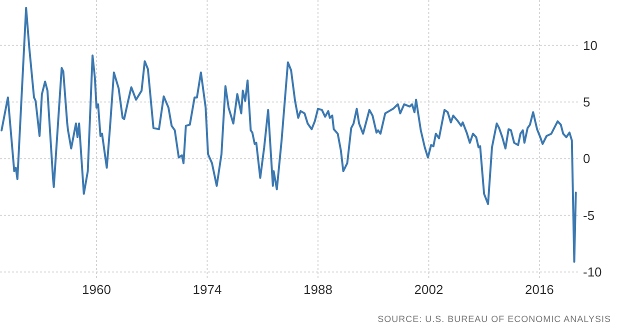 This screenshot has height=334, width=621. What do you see at coordinates (586, 158) in the screenshot?
I see `y-tick-label: 0` at bounding box center [586, 158].